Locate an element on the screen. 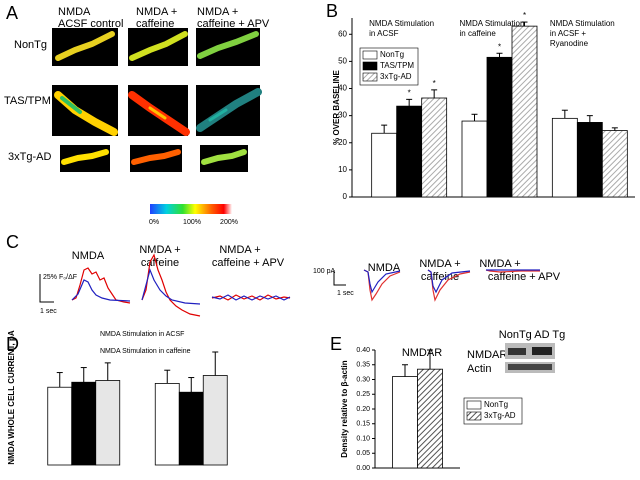 This screenshot has width=640, height=480. colorbar-label: 200% is located at coordinates (229, 222).